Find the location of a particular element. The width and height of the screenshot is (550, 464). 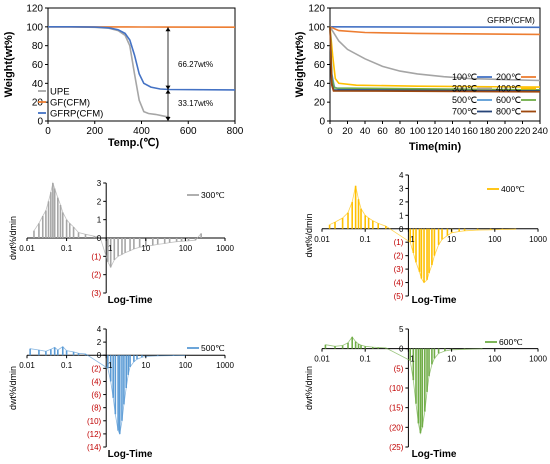

y-tick-label: (15) is located at coordinates (396, 408).